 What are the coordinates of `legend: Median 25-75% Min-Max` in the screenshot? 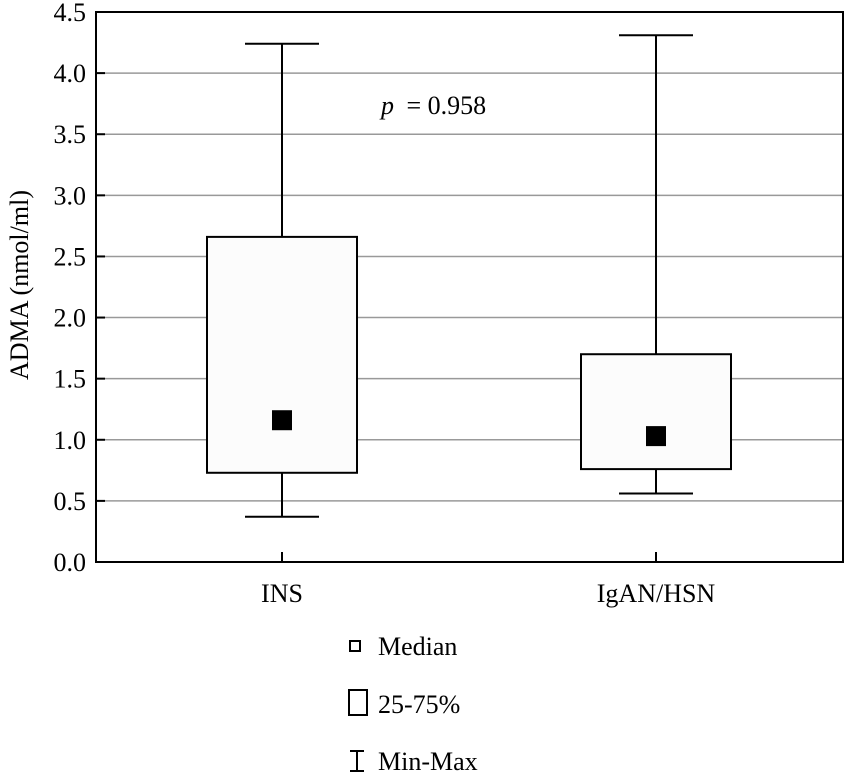 It's located at (413, 702).